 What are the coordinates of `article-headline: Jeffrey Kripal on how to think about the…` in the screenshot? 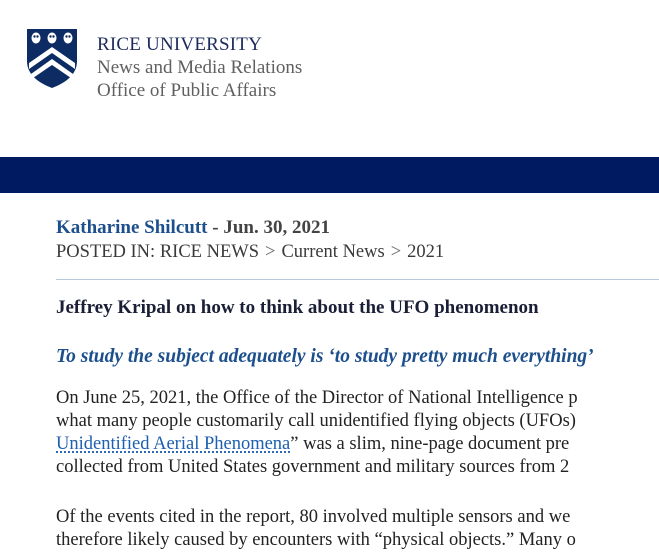 It's located at (297, 307).